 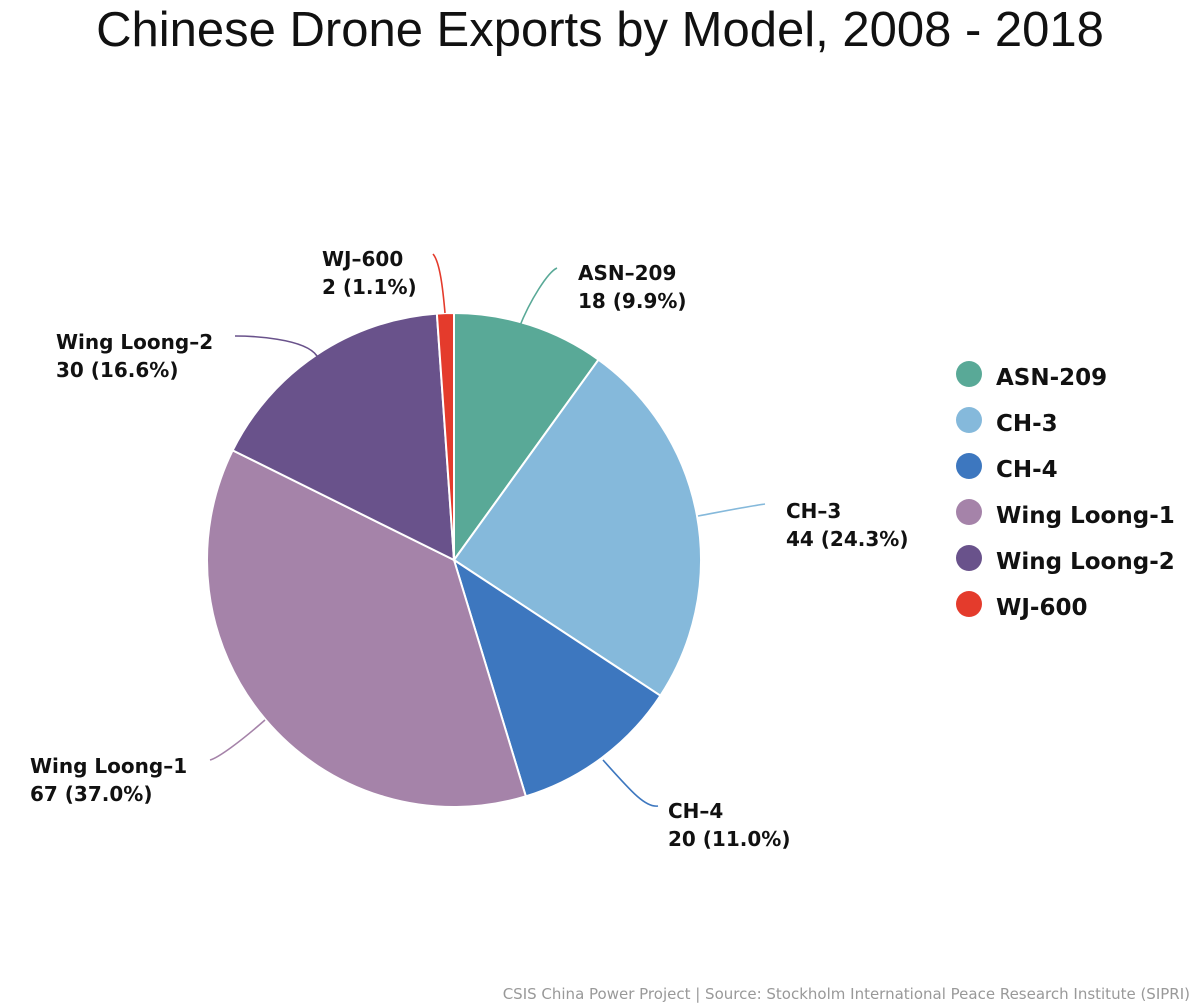 What do you see at coordinates (1027, 424) in the screenshot?
I see `legend-label-ch-3: CH-3` at bounding box center [1027, 424].